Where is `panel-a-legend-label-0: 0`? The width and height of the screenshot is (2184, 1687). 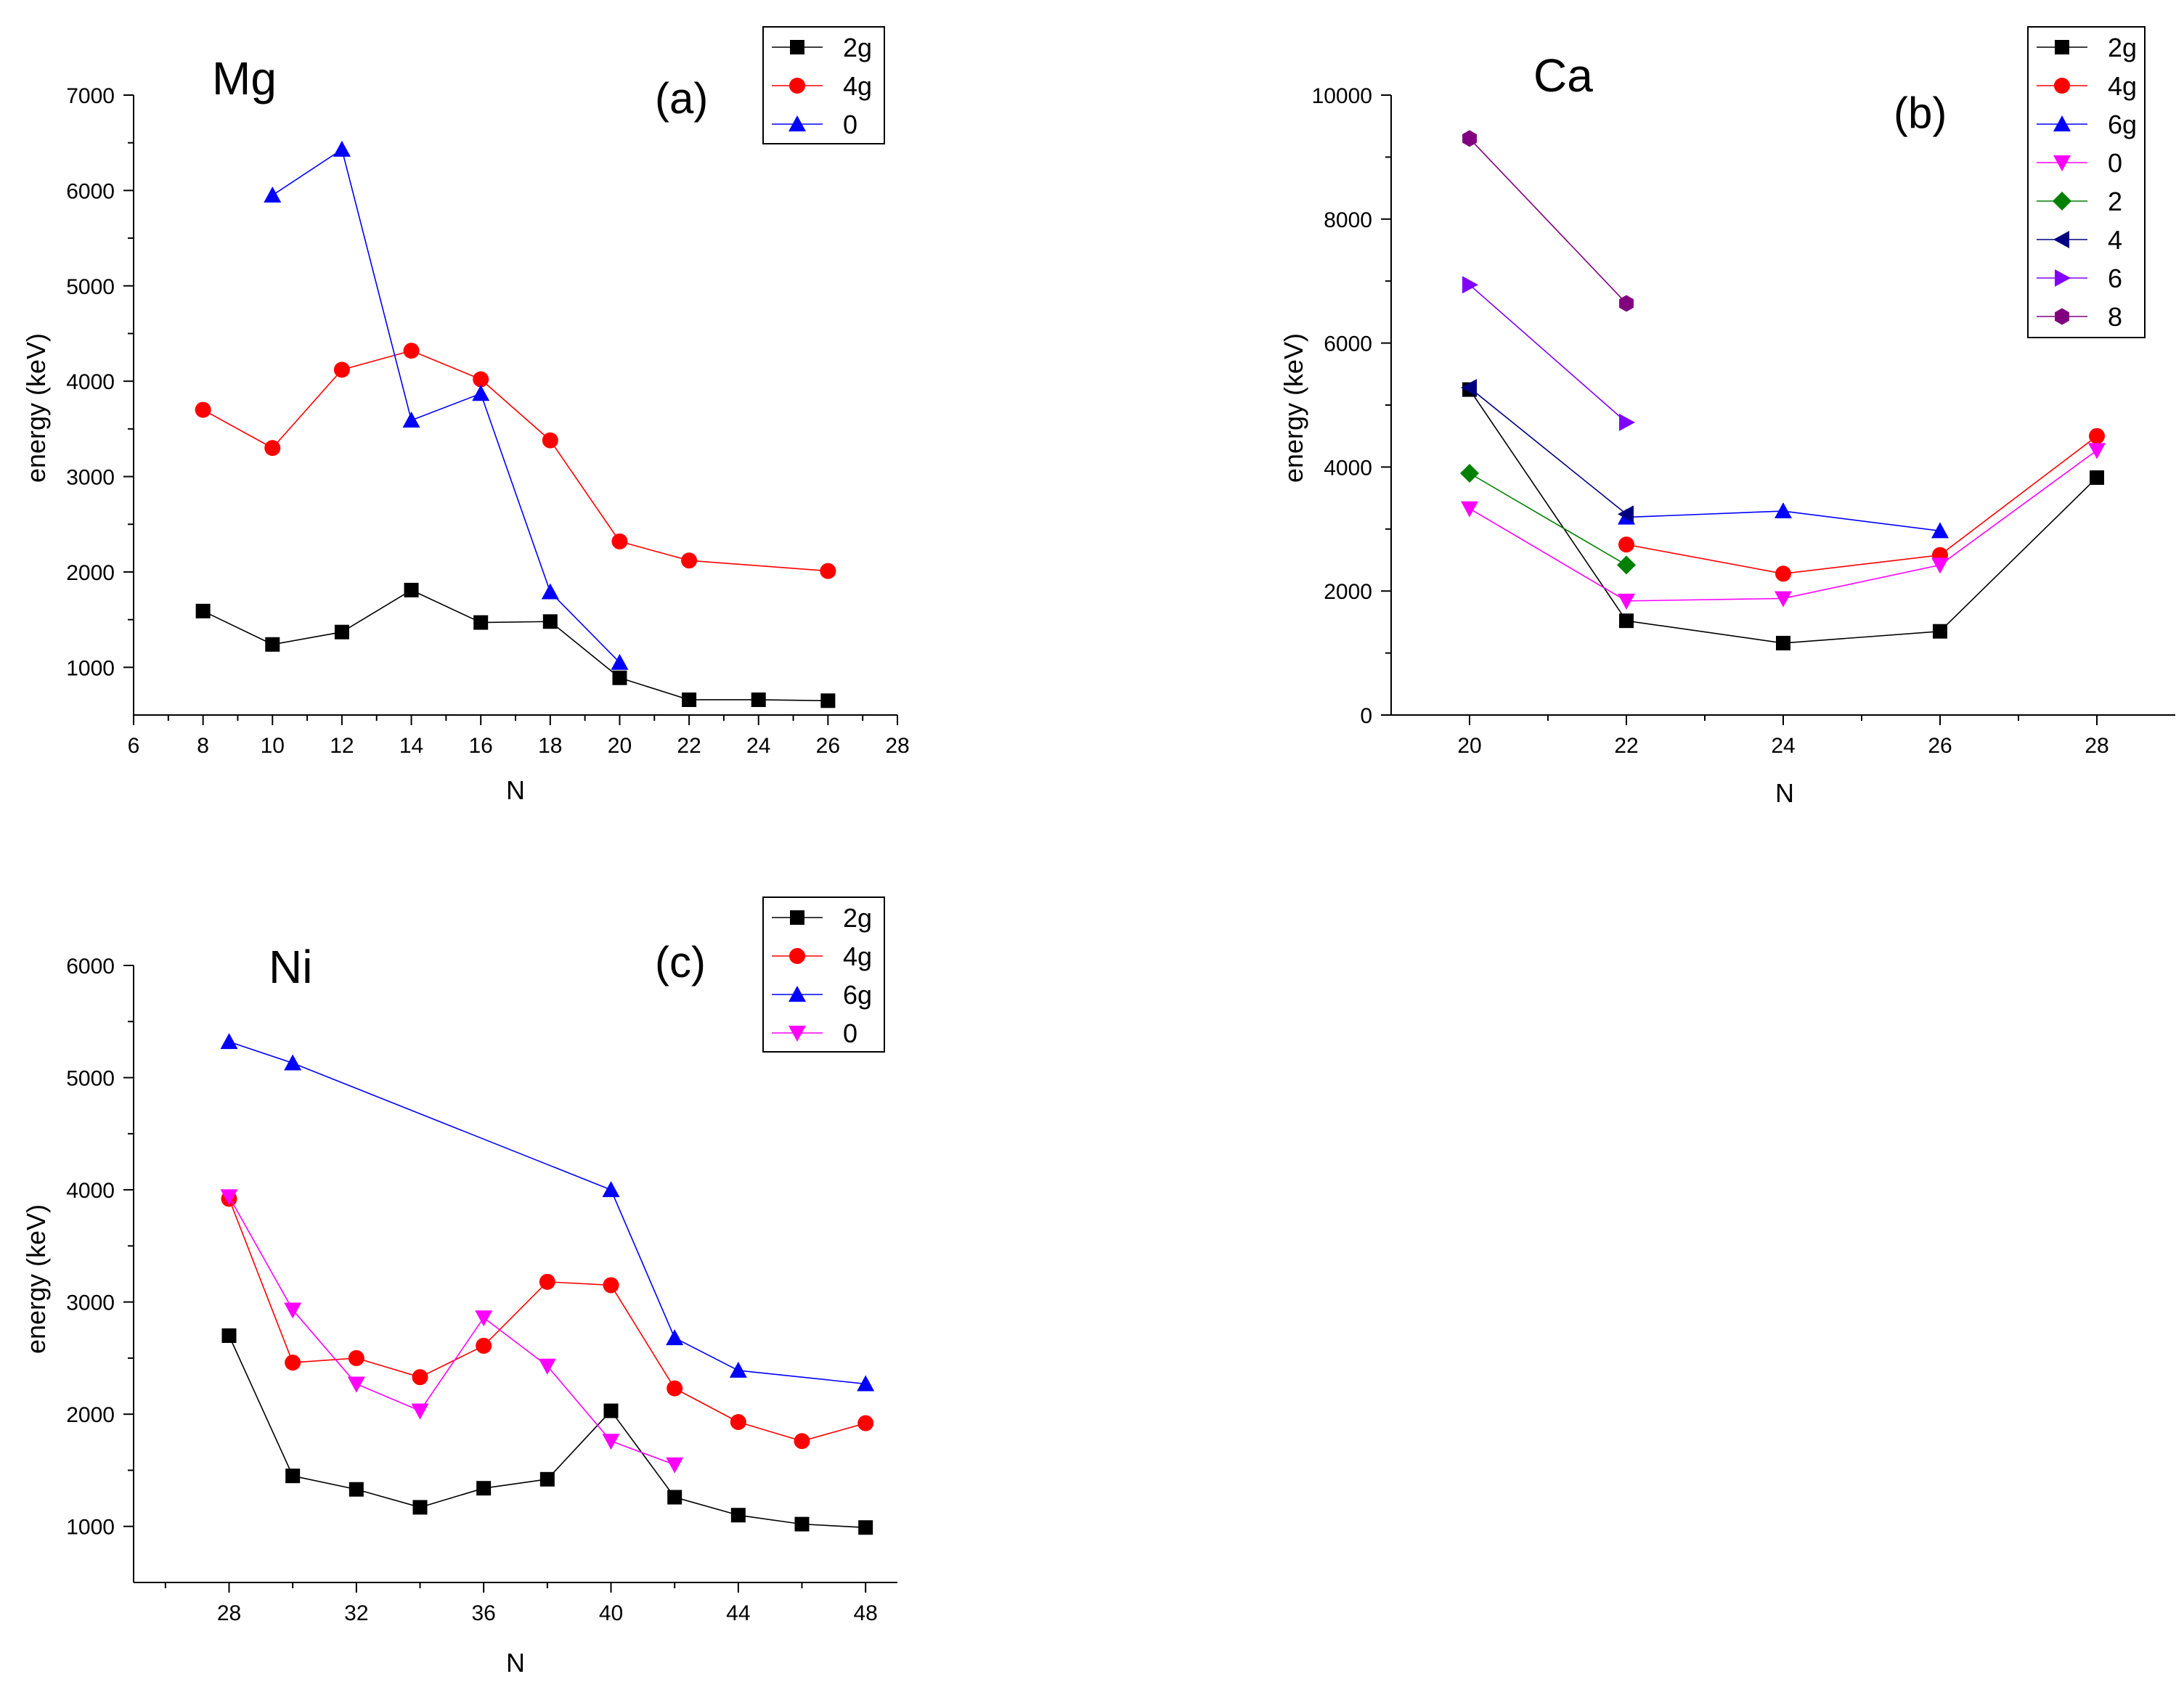
panel-a-legend-label-0: 0 is located at coordinates (850, 125).